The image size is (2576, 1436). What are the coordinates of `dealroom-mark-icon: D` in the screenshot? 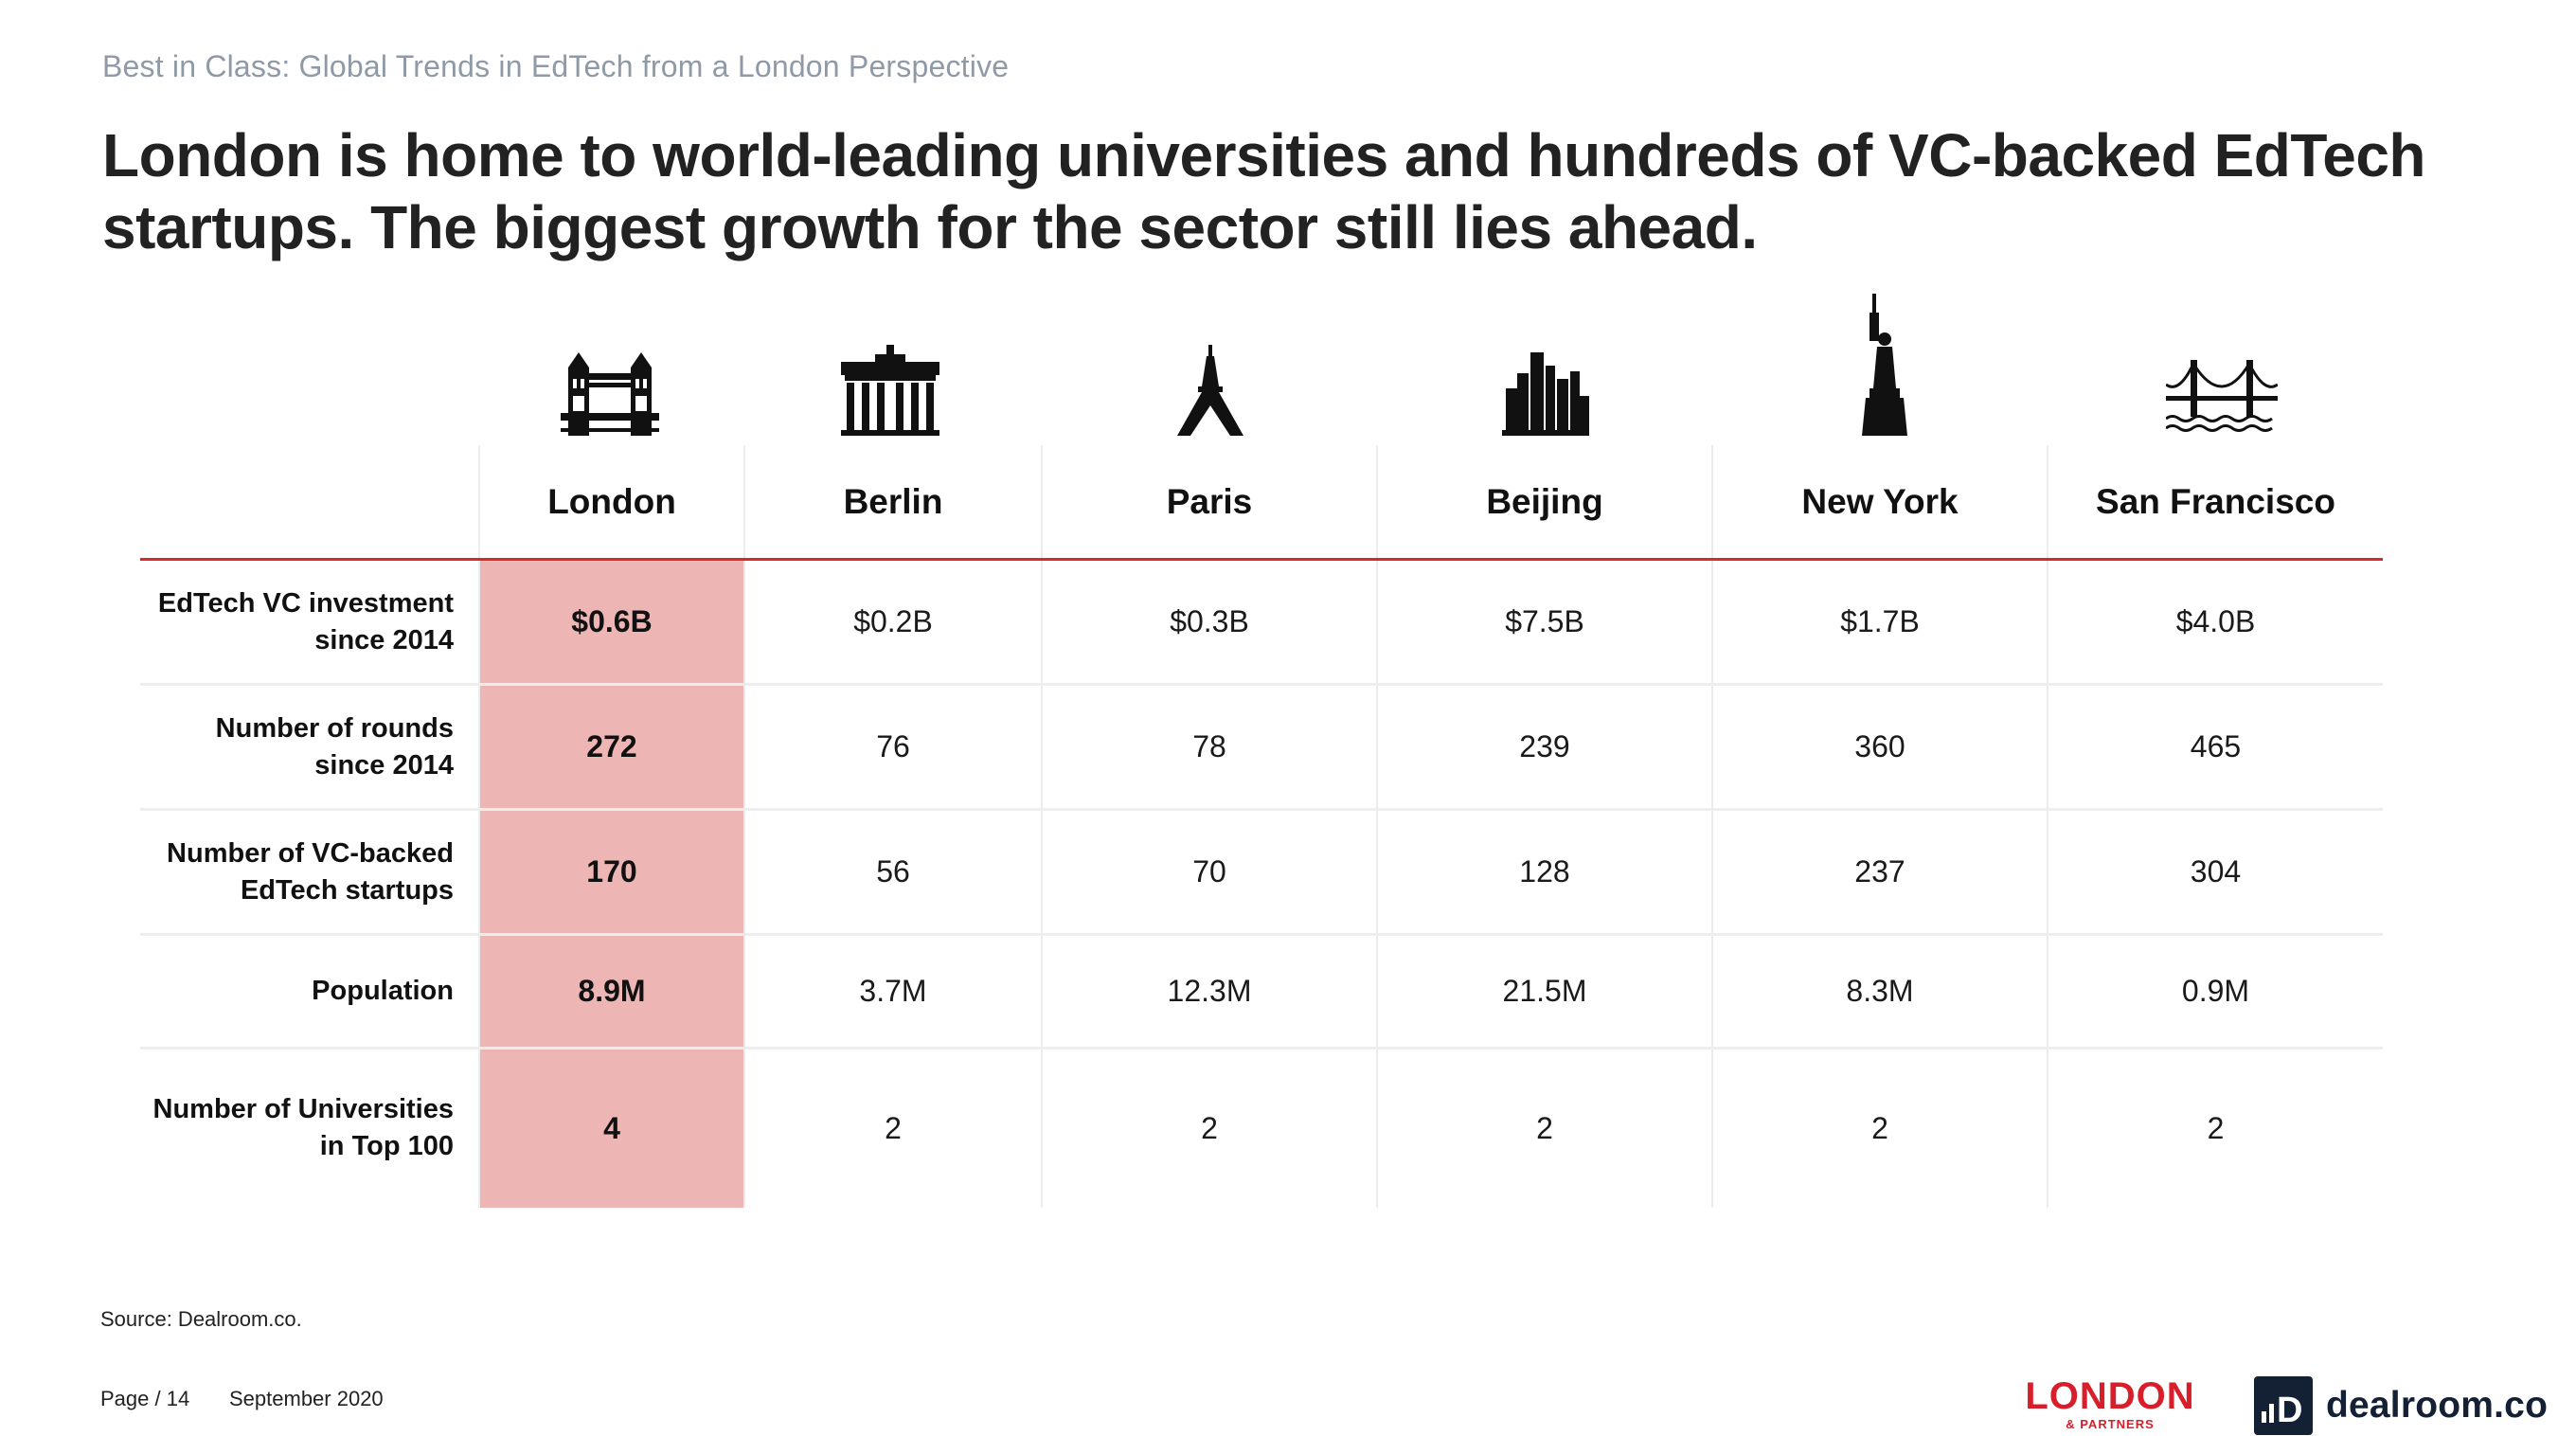 It's located at (2283, 1405).